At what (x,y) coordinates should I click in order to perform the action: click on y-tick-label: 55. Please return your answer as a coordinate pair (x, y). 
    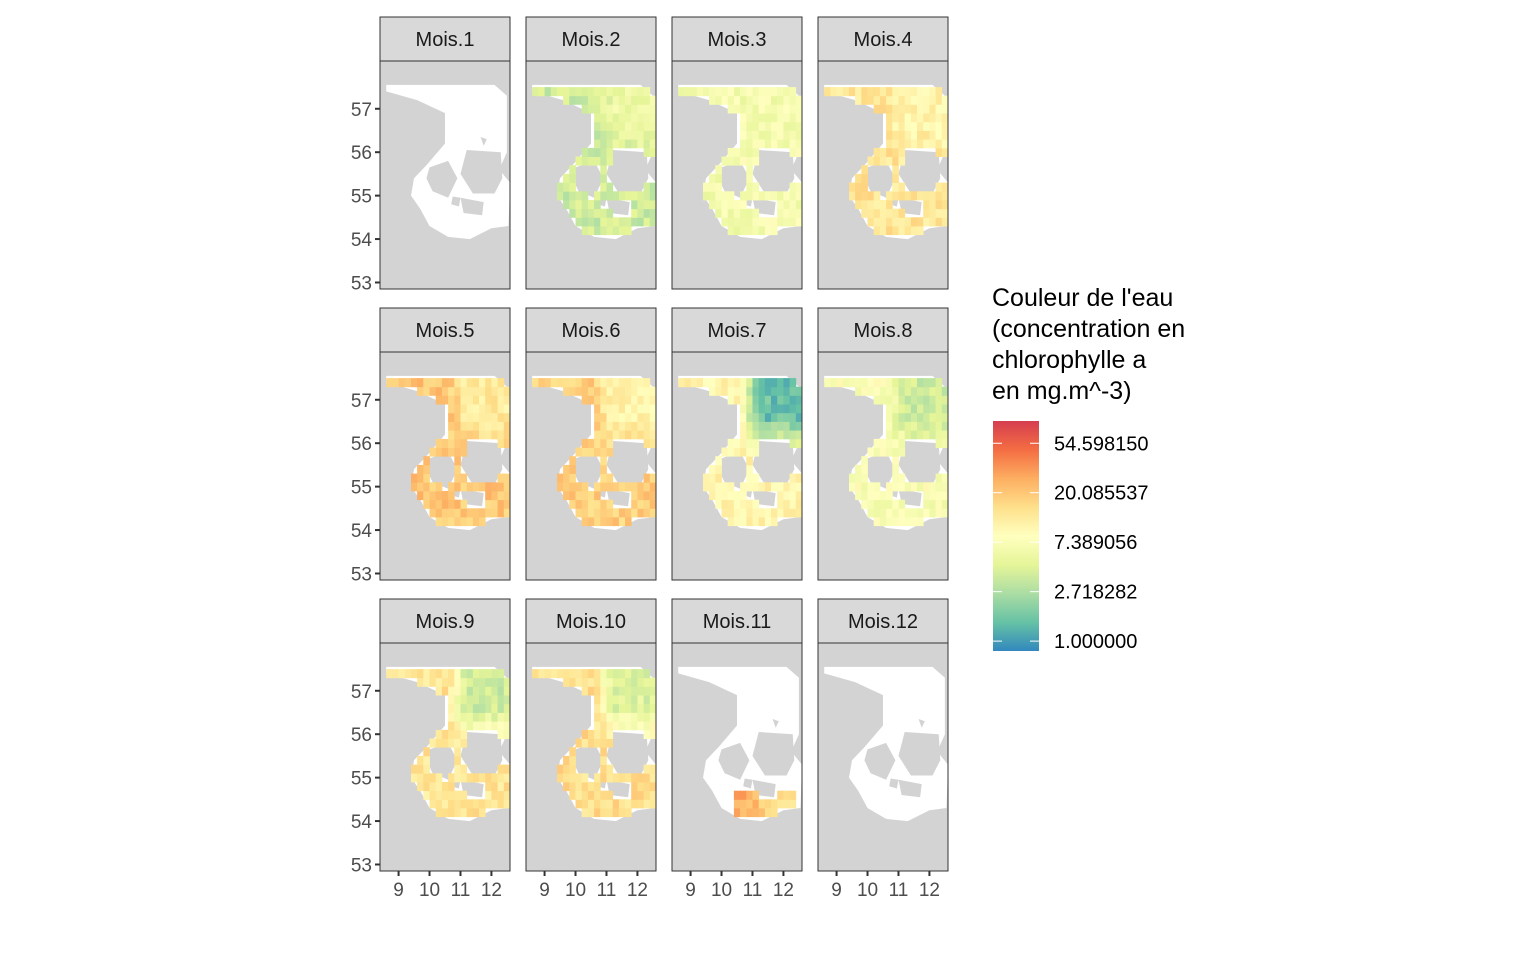
    Looking at the image, I should click on (361, 779).